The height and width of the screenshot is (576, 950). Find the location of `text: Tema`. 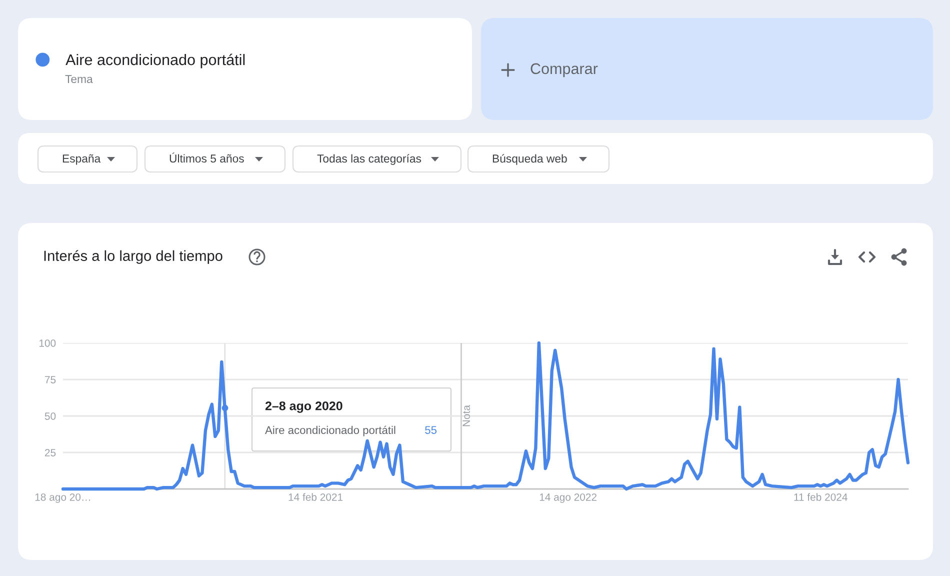

text: Tema is located at coordinates (79, 79).